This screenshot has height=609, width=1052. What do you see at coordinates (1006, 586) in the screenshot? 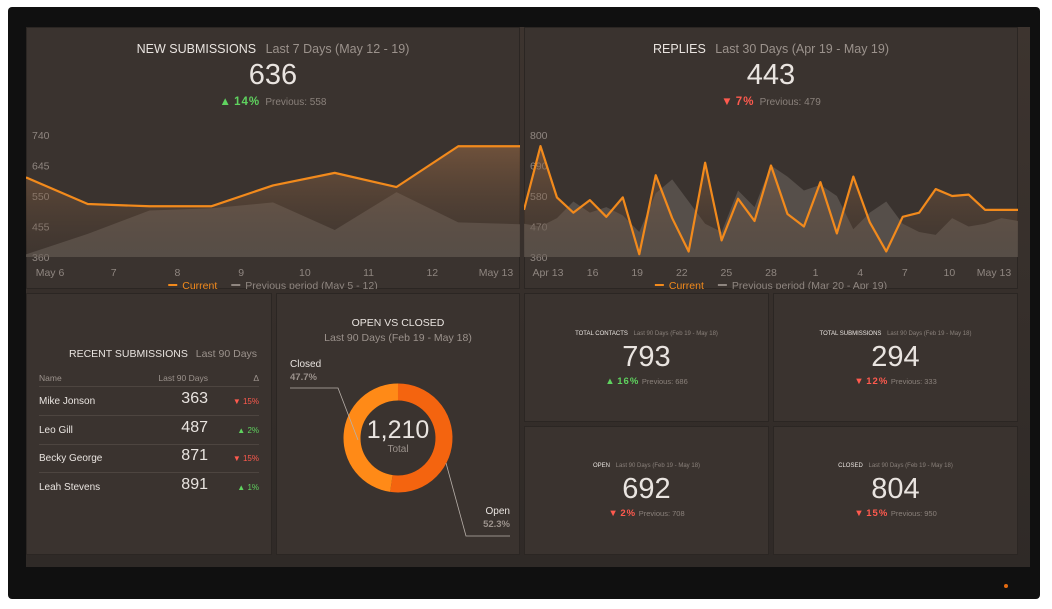
I see `power-led-icon` at bounding box center [1006, 586].